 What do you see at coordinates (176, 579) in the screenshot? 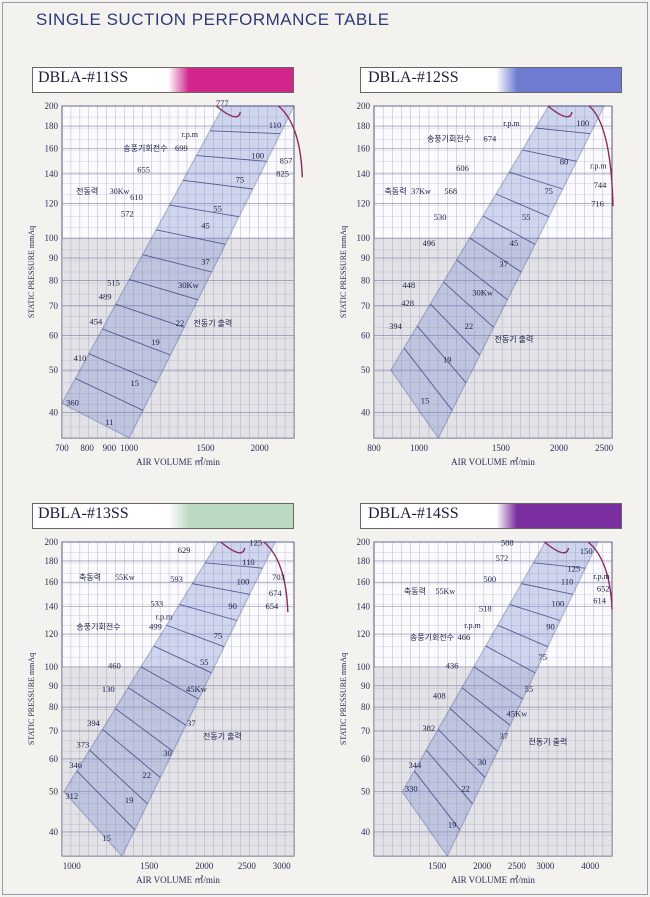
I see `rpm-label: 593` at bounding box center [176, 579].